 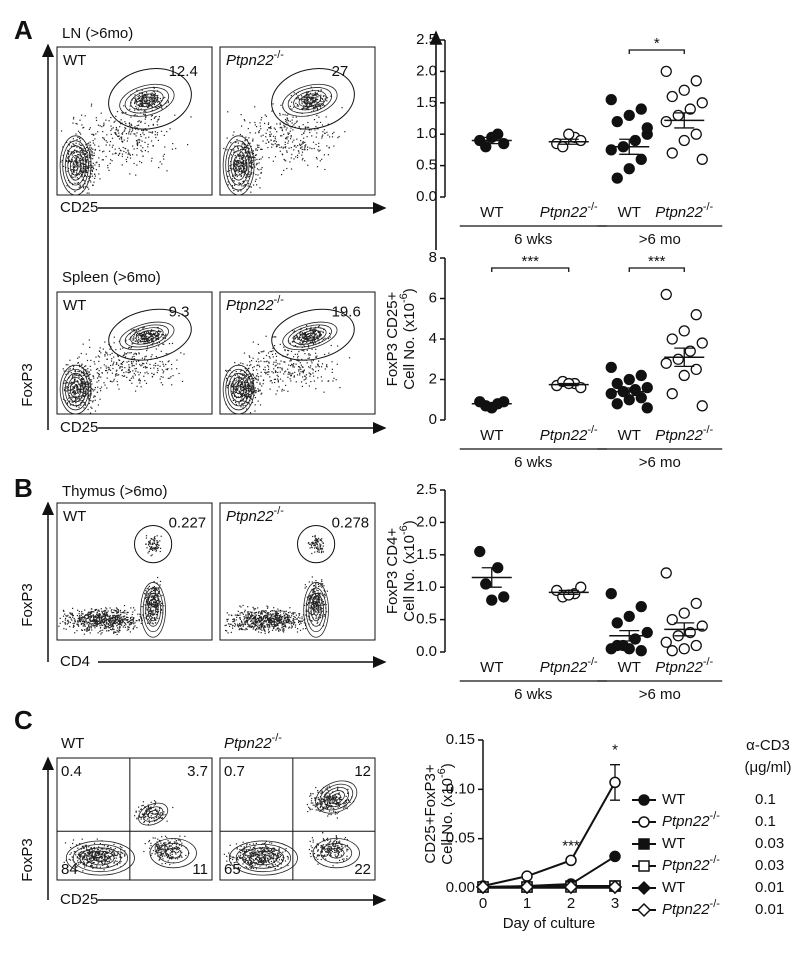 I want to click on plot-title: LN (>6mo), so click(x=97, y=33).